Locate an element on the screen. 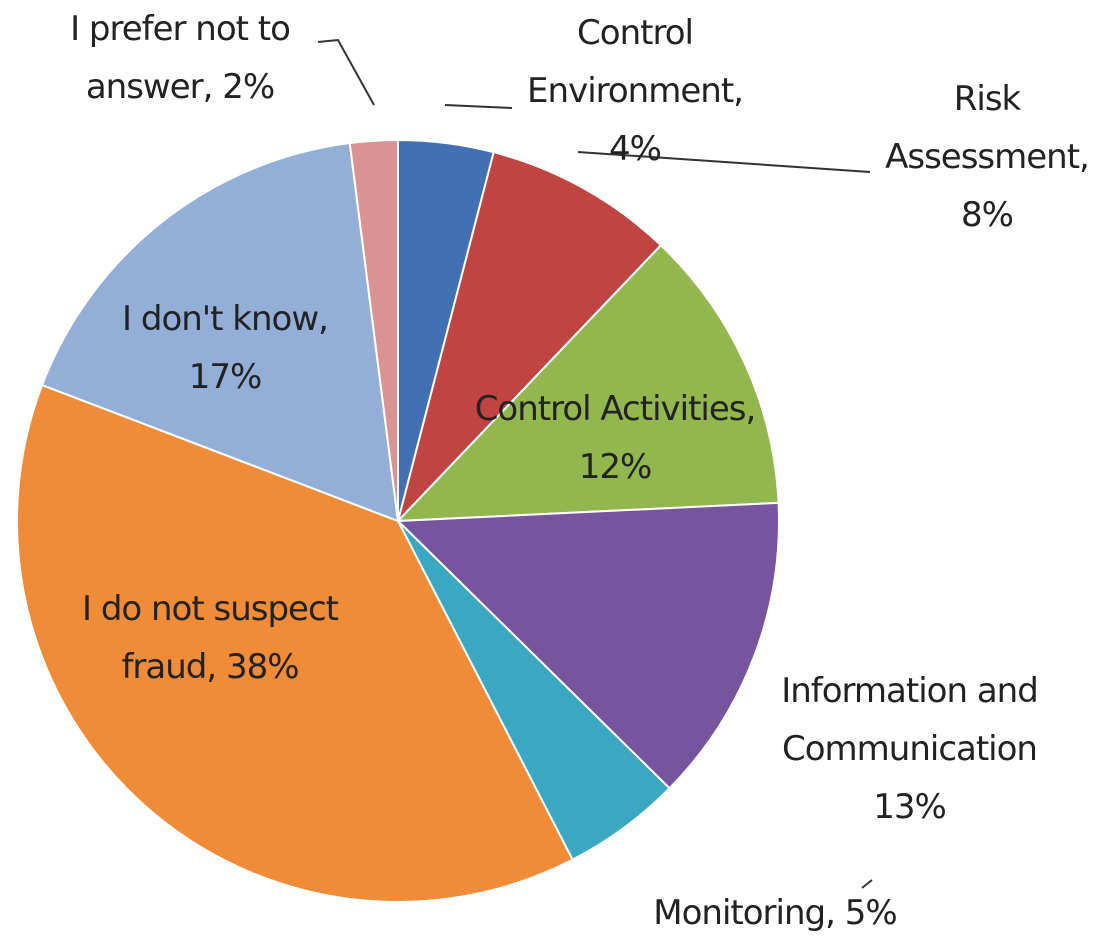 Image resolution: width=1114 pixels, height=950 pixels. slice-label: Control Activities, 12% is located at coordinates (615, 438).